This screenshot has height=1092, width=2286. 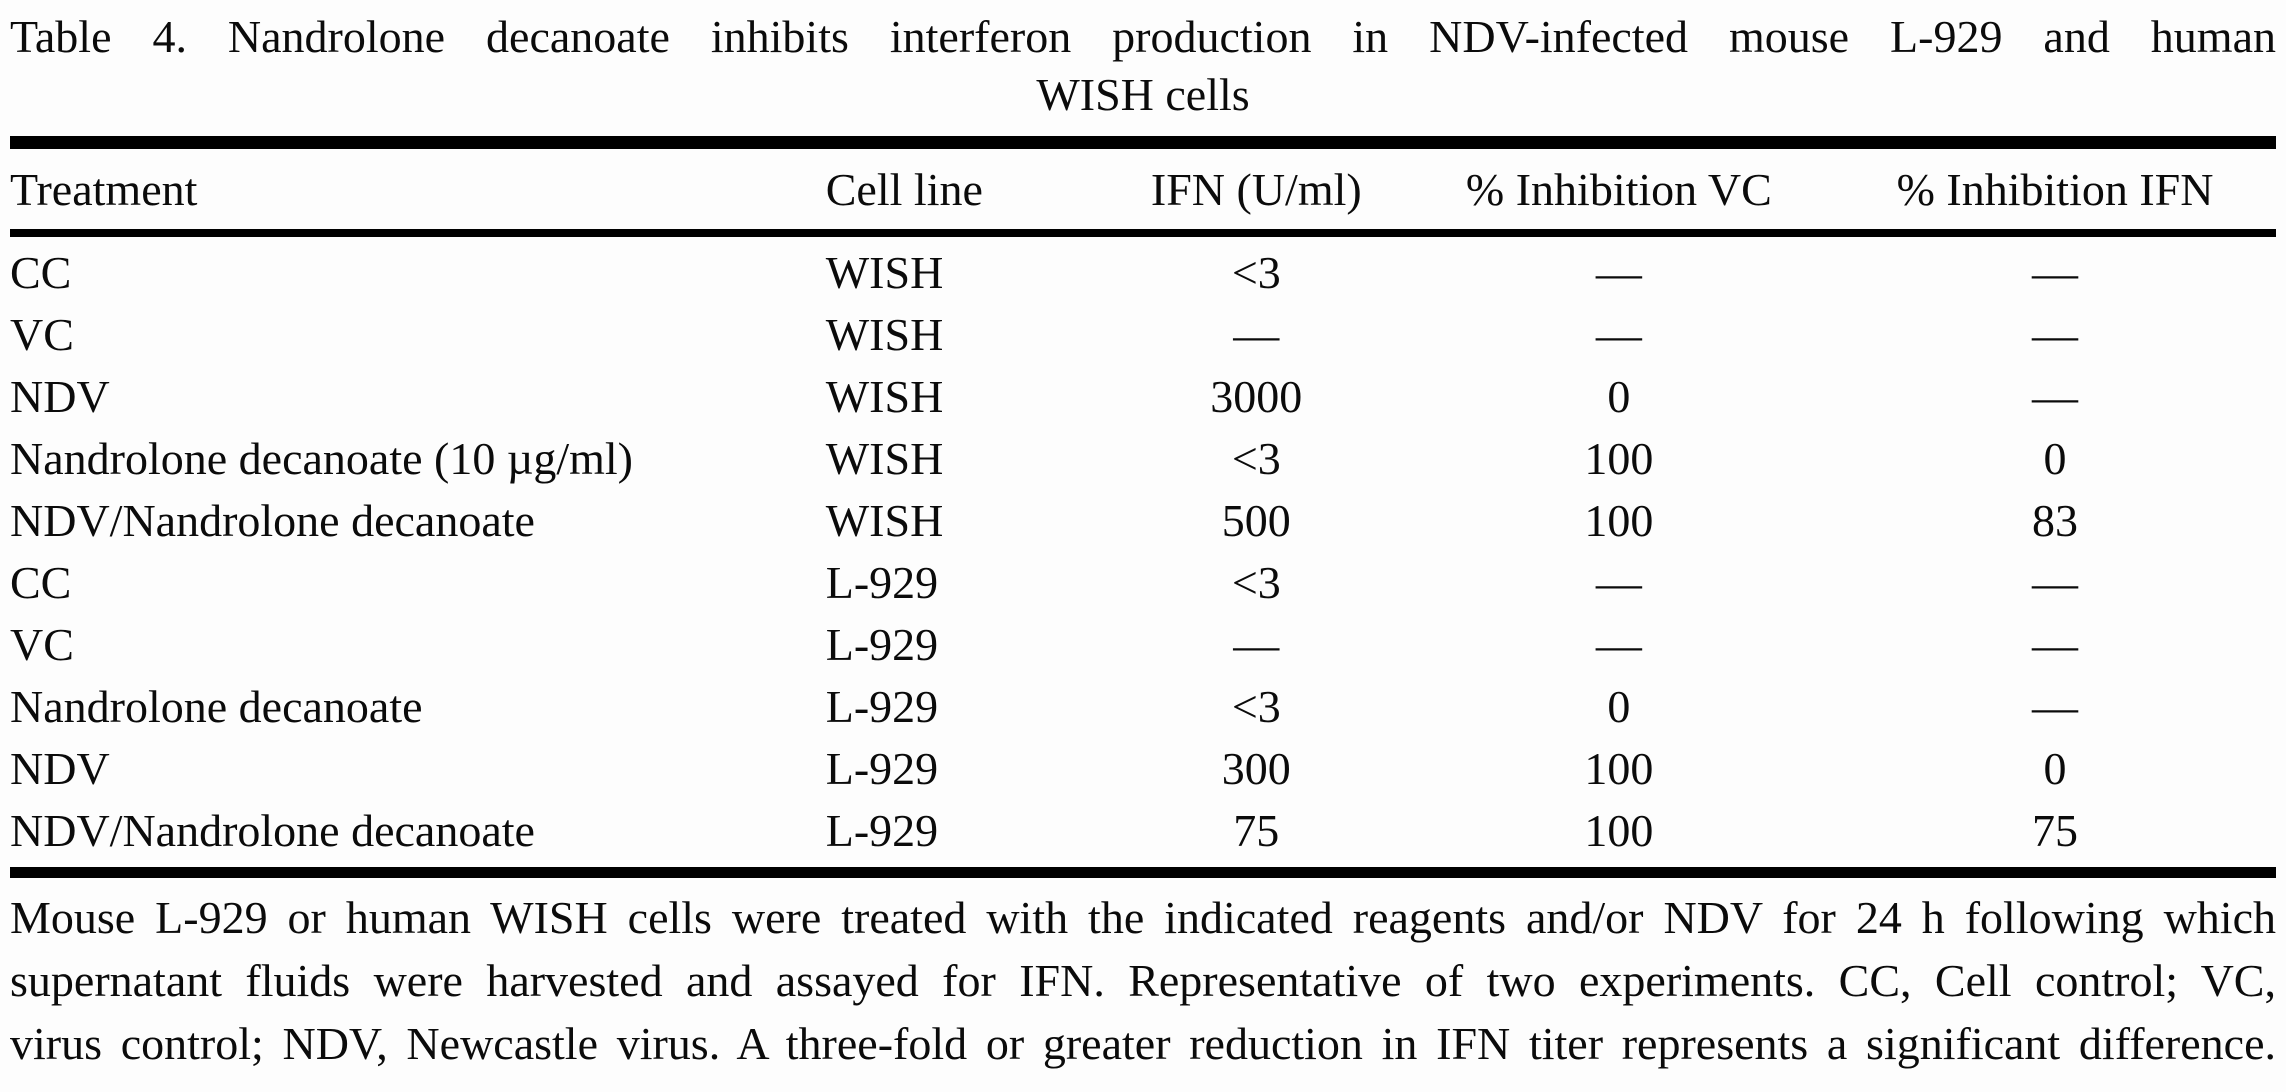 I want to click on table-row: NDV WISH 3000 0 —, so click(x=1143, y=396).